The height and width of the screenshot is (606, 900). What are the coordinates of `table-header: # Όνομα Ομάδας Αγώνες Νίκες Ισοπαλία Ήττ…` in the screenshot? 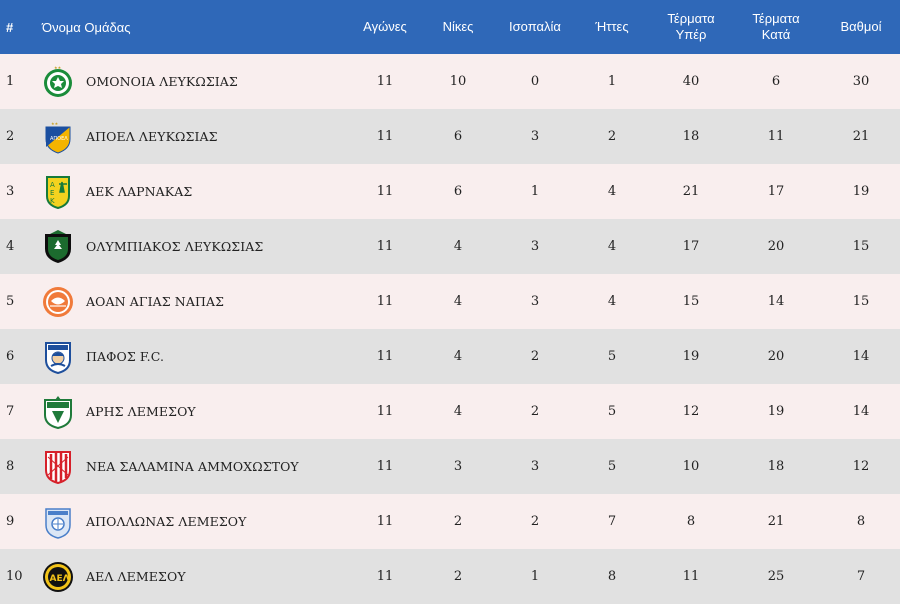 It's located at (450, 27).